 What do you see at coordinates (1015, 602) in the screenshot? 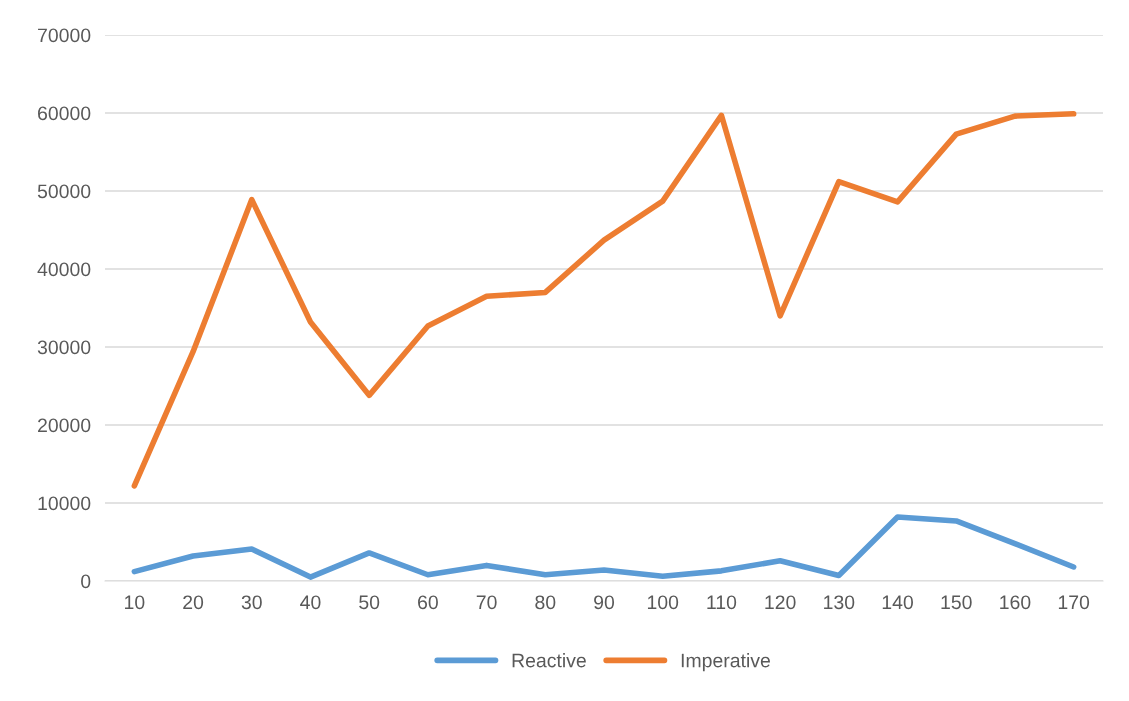
I see `x-tick-label: 160` at bounding box center [1015, 602].